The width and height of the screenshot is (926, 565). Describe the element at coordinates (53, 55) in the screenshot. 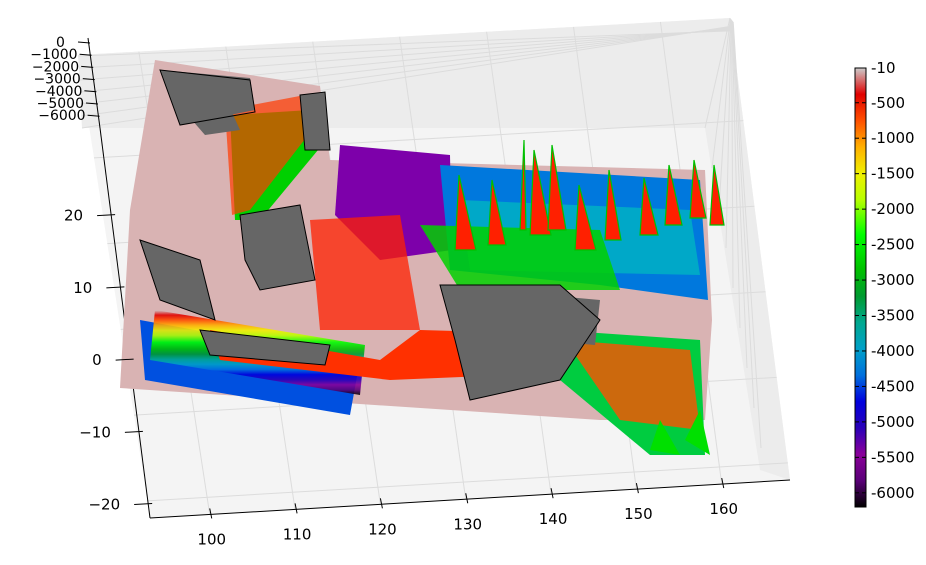

I see `z-tick-label: −1000` at that location.